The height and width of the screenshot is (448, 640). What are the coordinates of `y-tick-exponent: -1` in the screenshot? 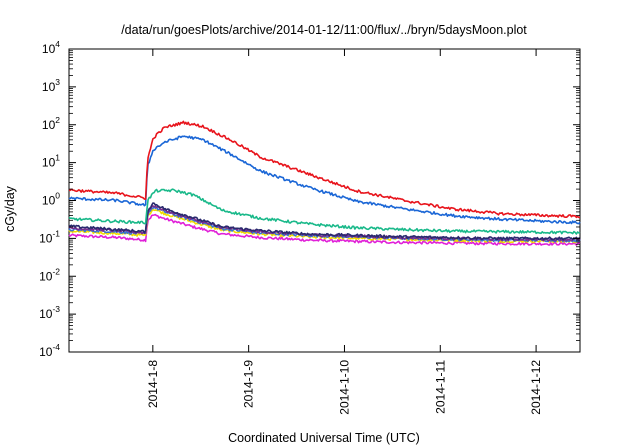 It's located at (56, 233).